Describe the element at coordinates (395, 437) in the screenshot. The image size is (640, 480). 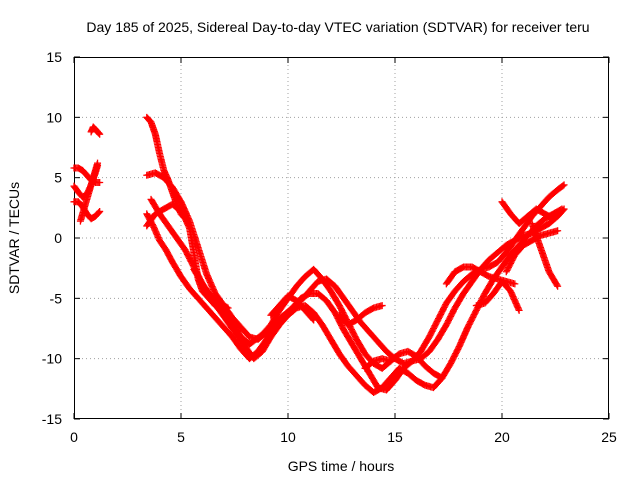
I see `x-tick-label: 15` at that location.